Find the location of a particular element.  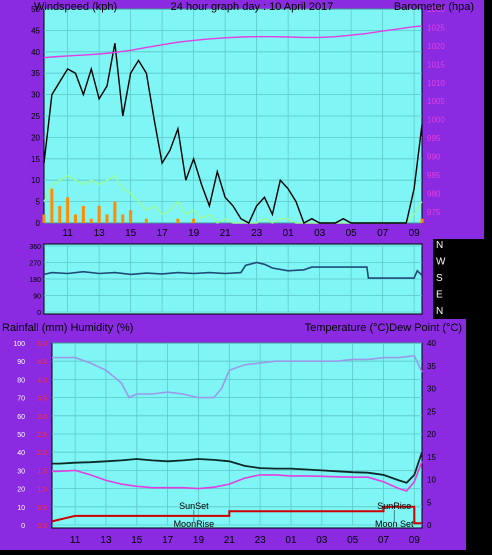

baro-tick-label: 1015 is located at coordinates (436, 64).